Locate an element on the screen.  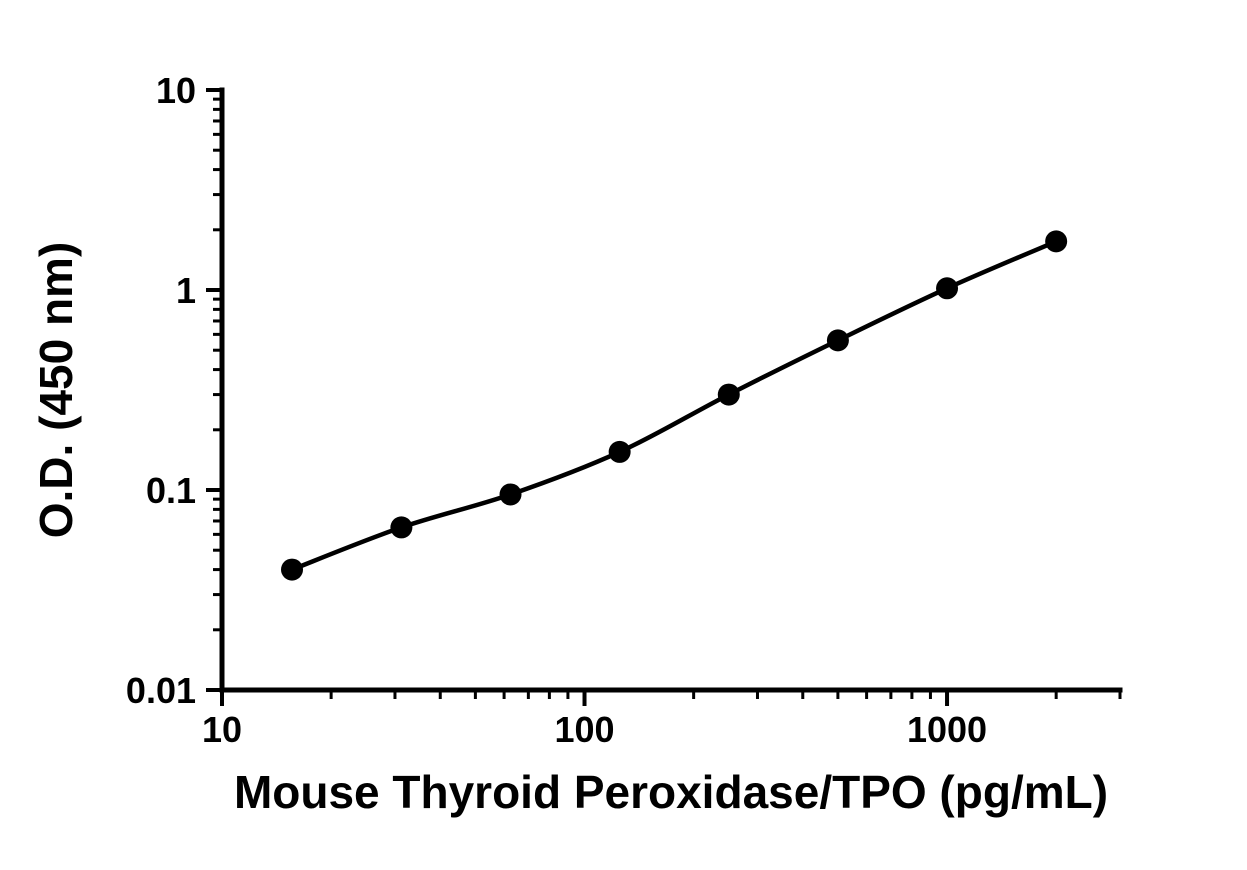
x-axis-label: Mouse Thyroid Peroxidase/TPO (pg/mL) is located at coordinates (671, 792).